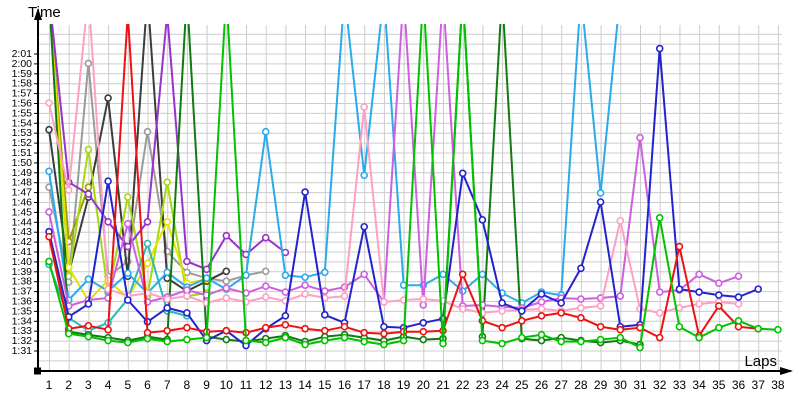 The height and width of the screenshot is (400, 800). I want to click on y-tick-label: 1:40, so click(22, 262).